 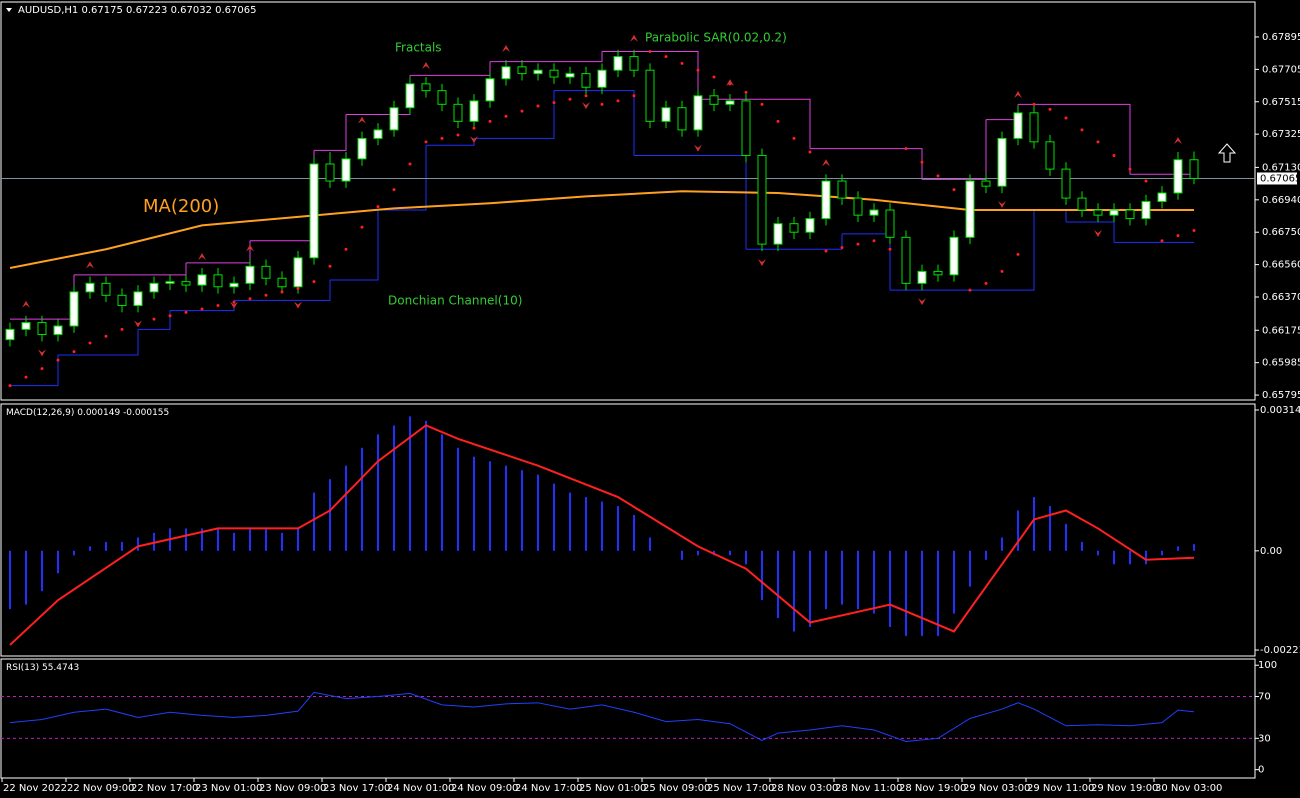 What do you see at coordinates (455, 301) in the screenshot?
I see `donchian-label: Donchian Channel(10)` at bounding box center [455, 301].